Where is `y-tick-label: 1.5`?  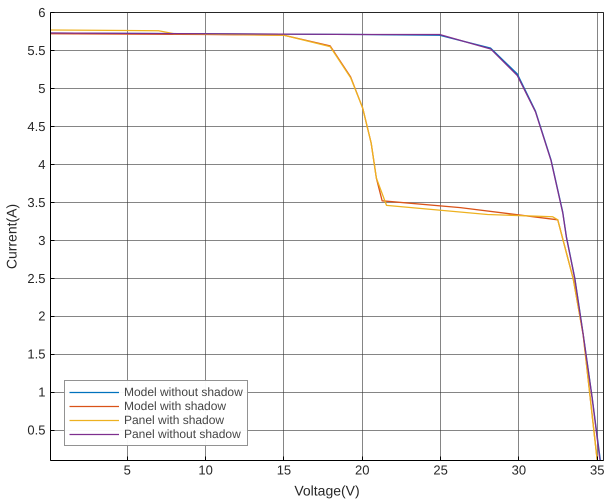
y-tick-label: 1.5 is located at coordinates (36, 354).